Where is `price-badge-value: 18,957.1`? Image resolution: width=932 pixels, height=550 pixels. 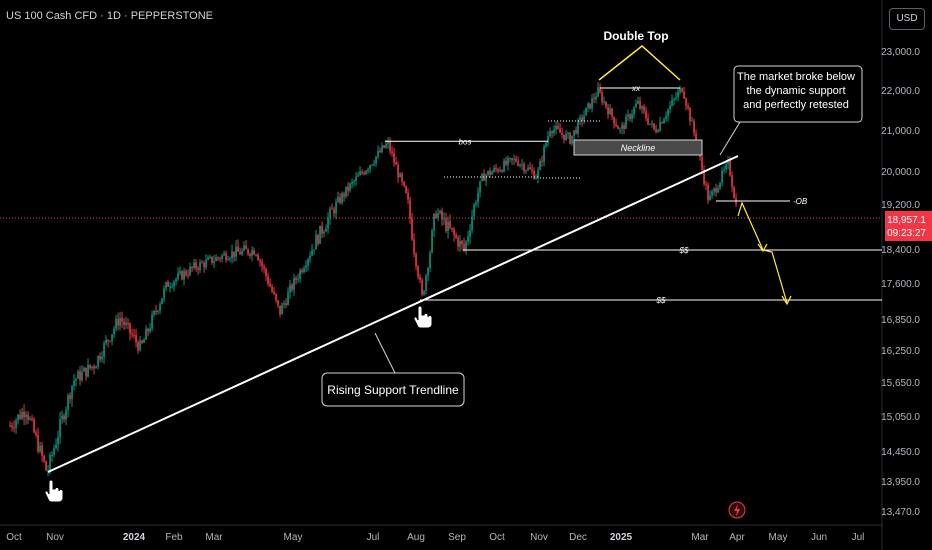
price-badge-value: 18,957.1 is located at coordinates (906, 220).